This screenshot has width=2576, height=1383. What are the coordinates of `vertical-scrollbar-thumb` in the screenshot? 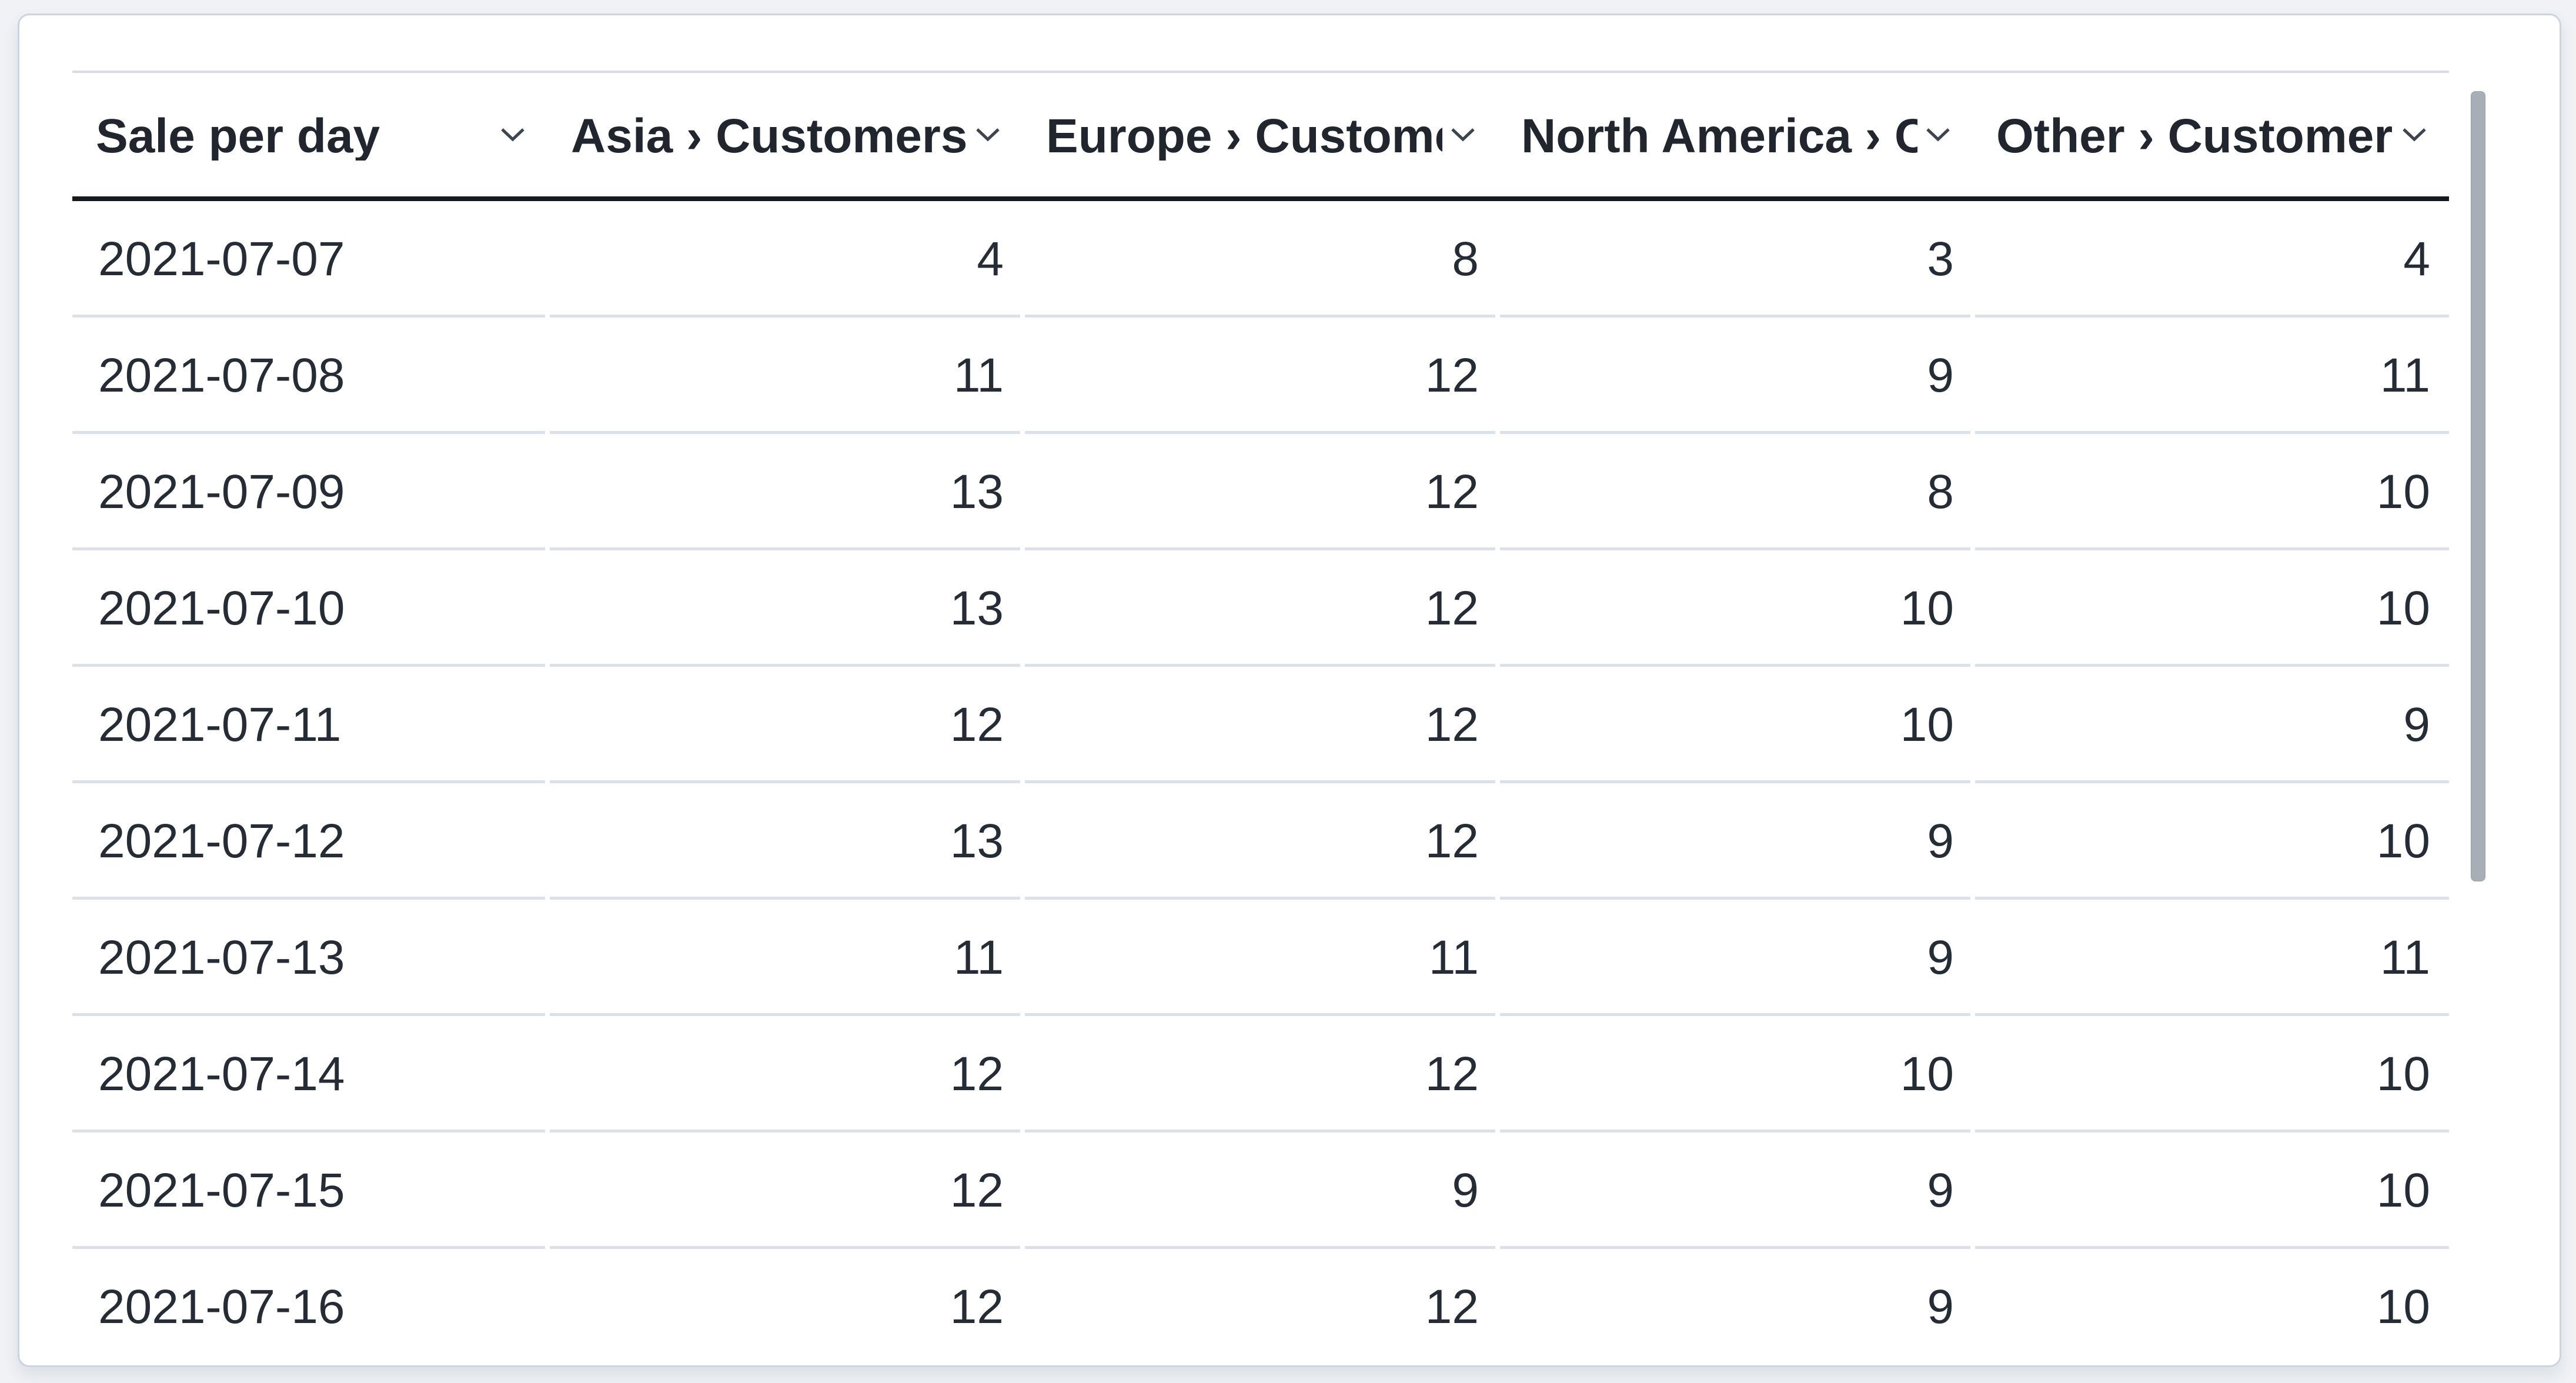 It's located at (2478, 486).